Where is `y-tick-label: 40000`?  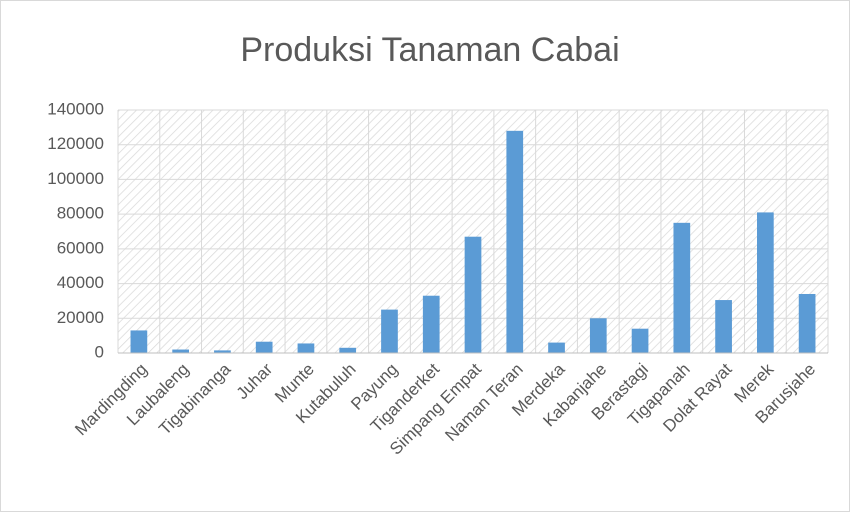
y-tick-label: 40000 is located at coordinates (80, 282).